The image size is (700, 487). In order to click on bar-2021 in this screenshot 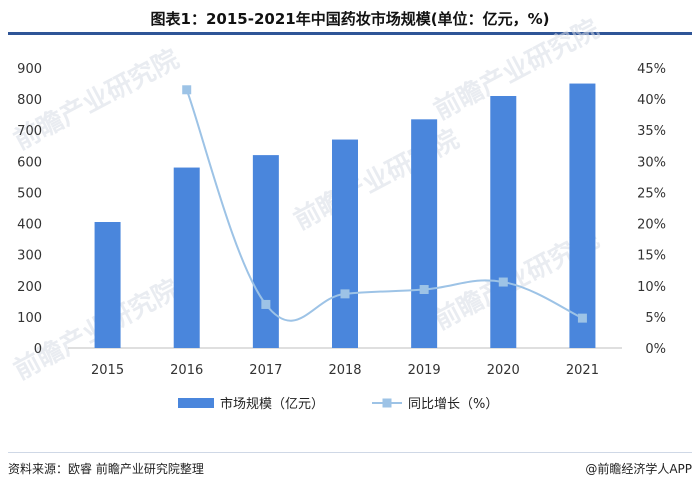, I will do `click(582, 216)`.